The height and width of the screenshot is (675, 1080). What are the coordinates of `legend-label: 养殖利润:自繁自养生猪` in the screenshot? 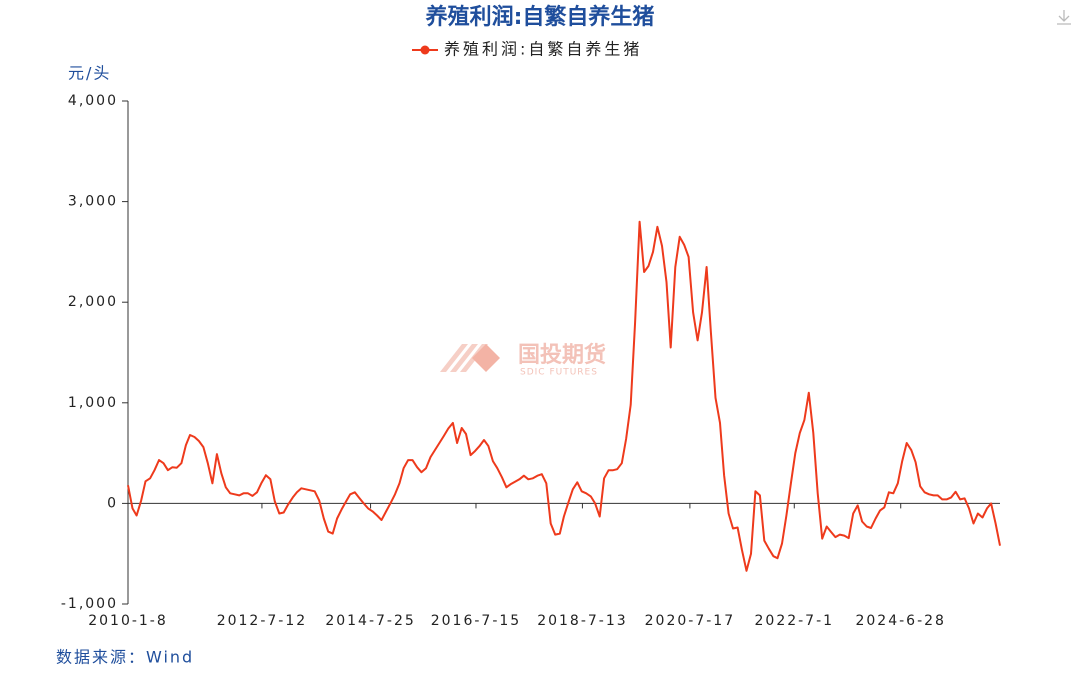 It's located at (543, 49).